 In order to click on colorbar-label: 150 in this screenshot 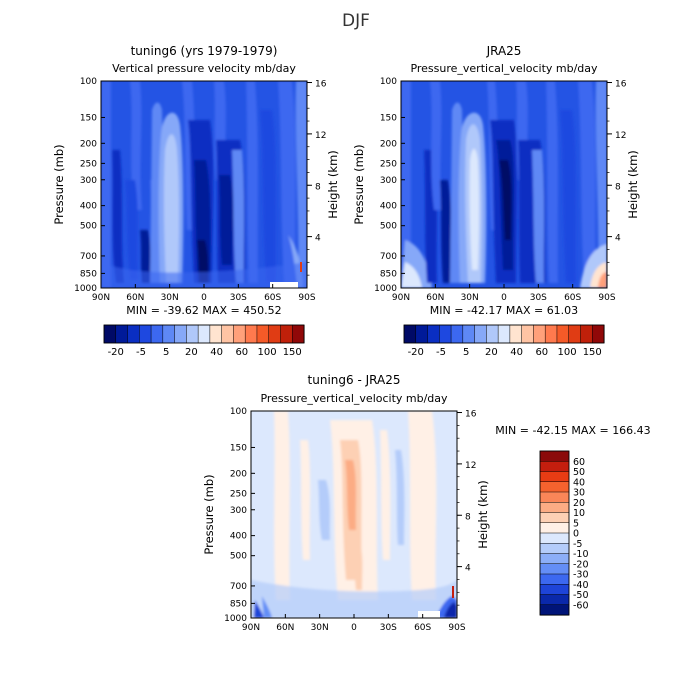, I will do `click(292, 352)`.